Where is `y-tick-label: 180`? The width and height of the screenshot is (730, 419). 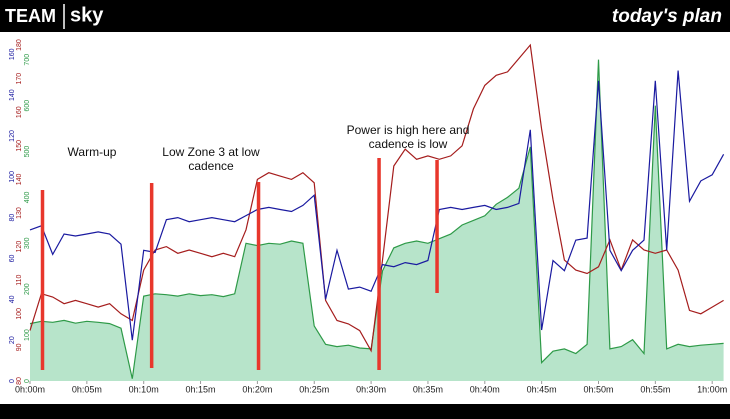 y-tick-label: 180 is located at coordinates (19, 45).